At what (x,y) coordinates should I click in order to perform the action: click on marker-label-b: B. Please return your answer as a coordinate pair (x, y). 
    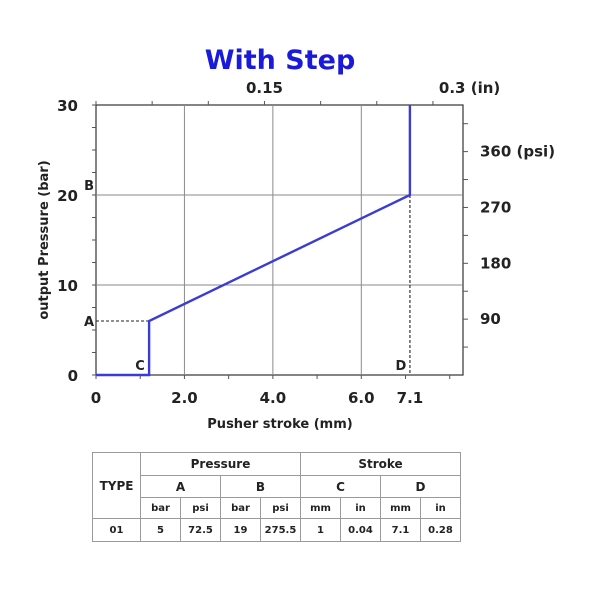
    Looking at the image, I should click on (89, 186).